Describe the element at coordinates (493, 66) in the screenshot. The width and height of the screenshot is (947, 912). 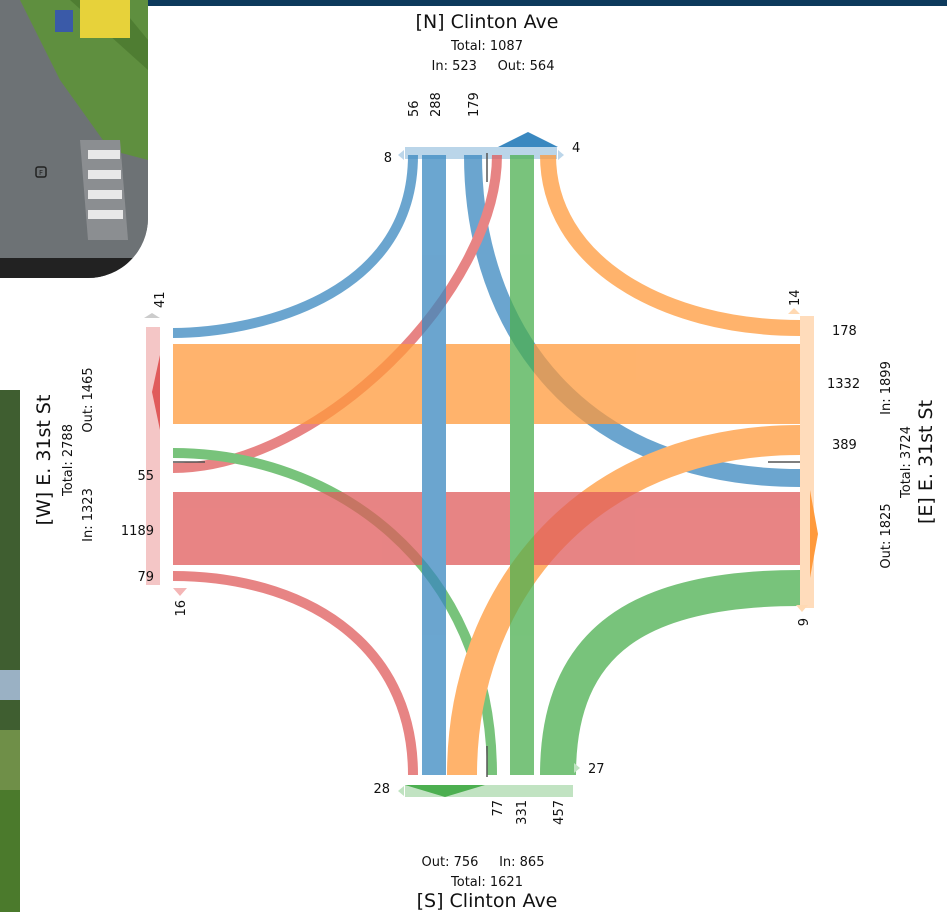
I see `north-in-out: In: 523 Out: 564` at that location.